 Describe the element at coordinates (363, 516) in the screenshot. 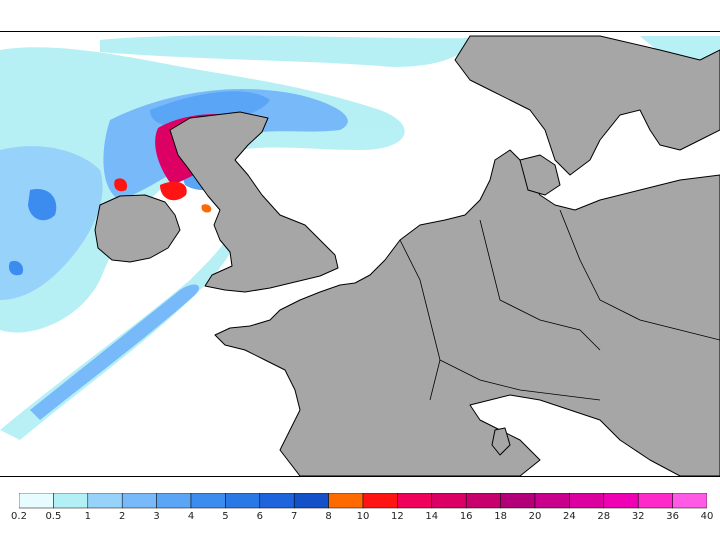

I see `legend-tick-label: 10` at that location.